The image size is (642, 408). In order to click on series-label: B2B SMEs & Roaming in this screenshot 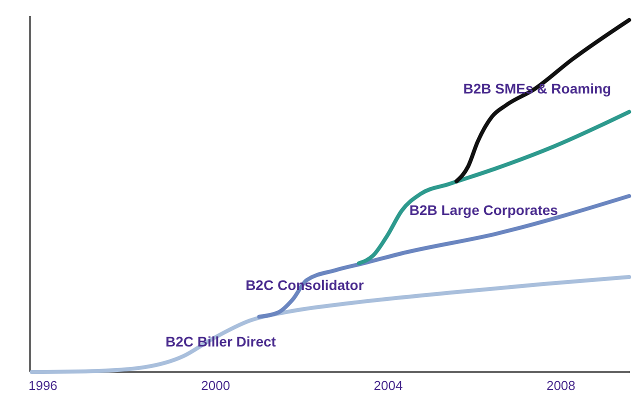, I will do `click(537, 88)`.